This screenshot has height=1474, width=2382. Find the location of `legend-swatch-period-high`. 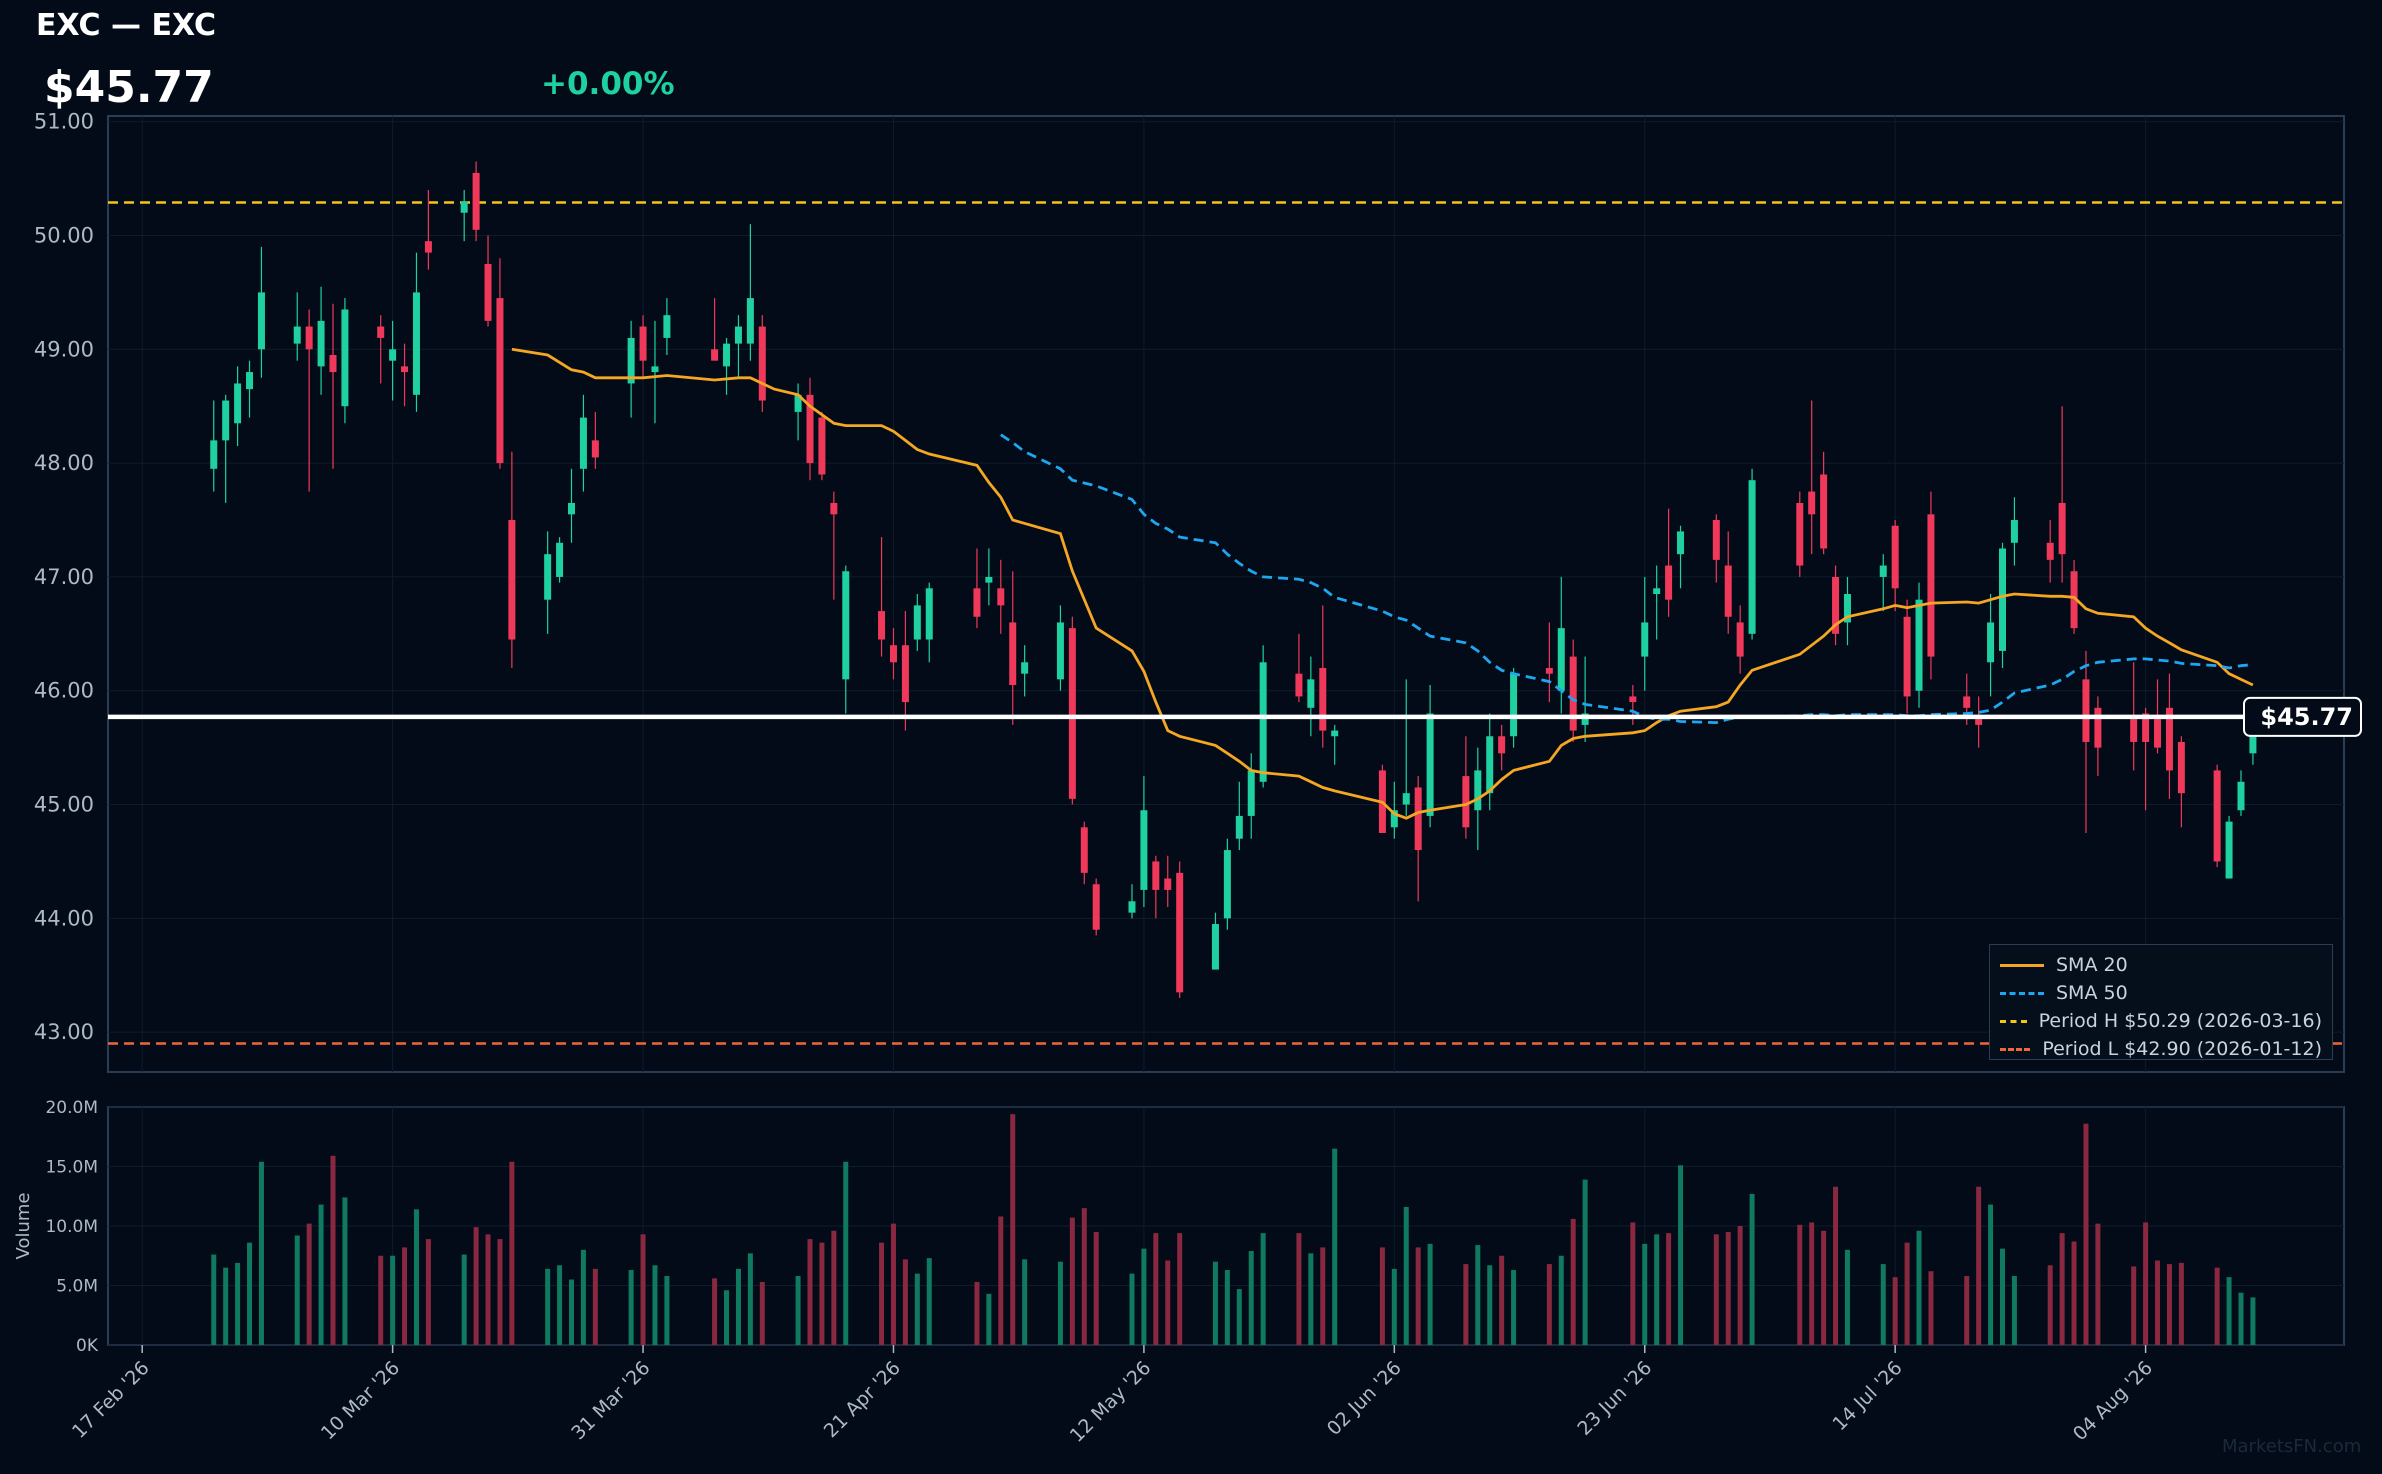

legend-swatch-period-high is located at coordinates (2013, 1021).